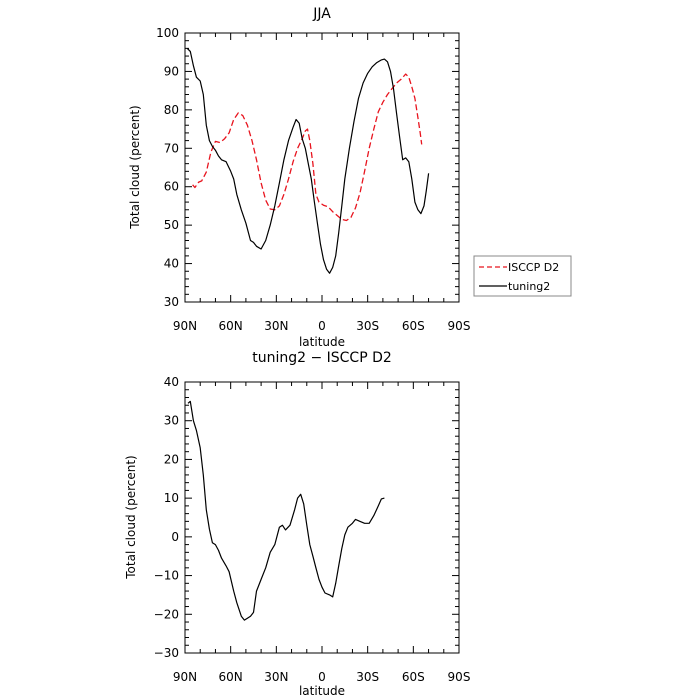 The image size is (700, 700). Describe the element at coordinates (322, 342) in the screenshot. I see `chart-top-xlabel: latitude` at that location.